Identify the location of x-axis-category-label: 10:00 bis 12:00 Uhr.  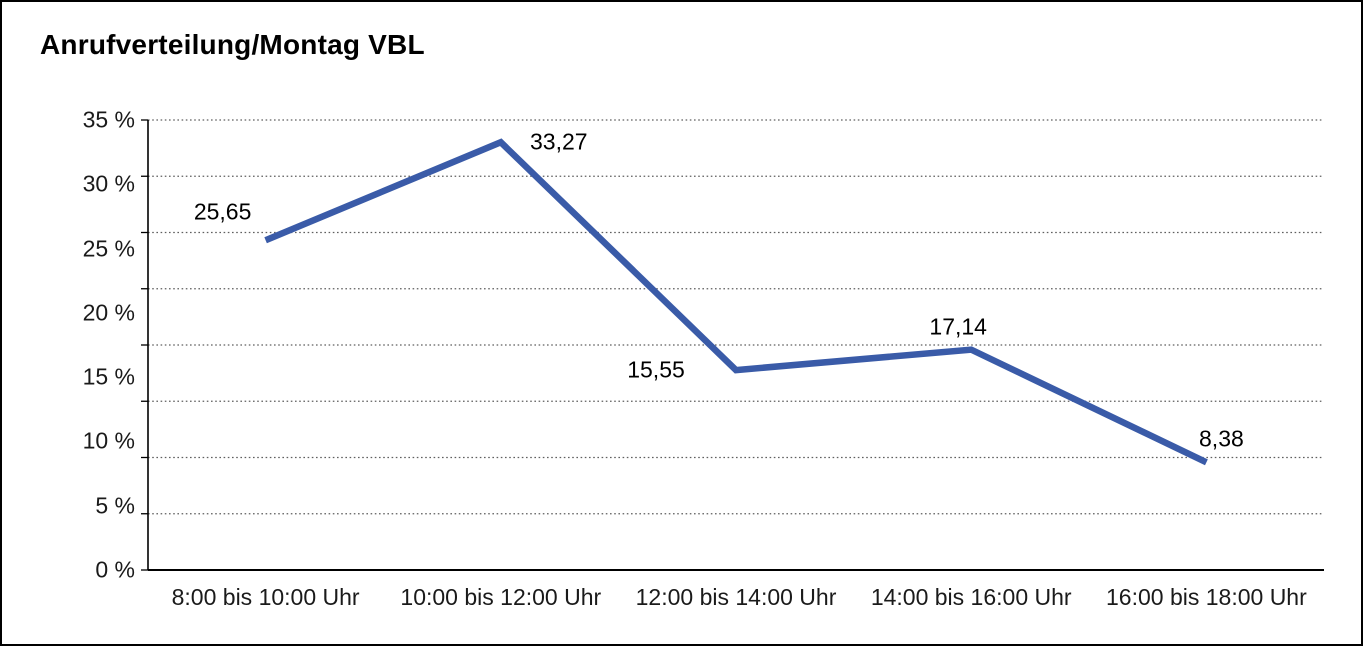
(501, 597).